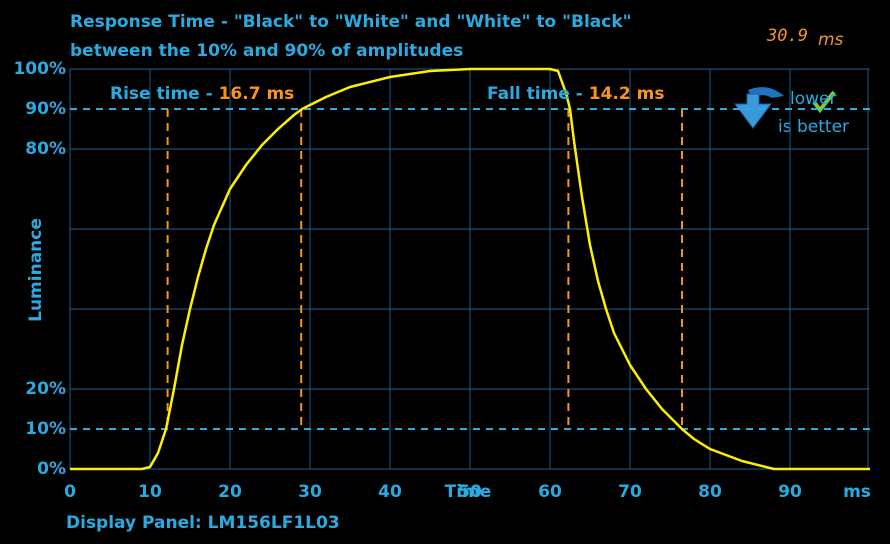  I want to click on y-tick-label: 80%, so click(45, 149).